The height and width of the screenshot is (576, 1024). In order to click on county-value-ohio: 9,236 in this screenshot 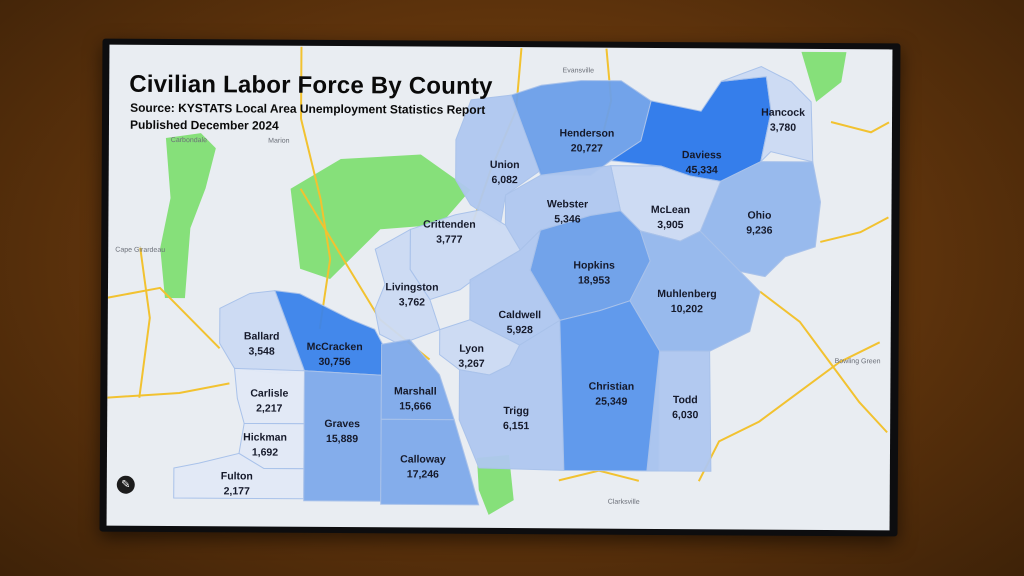, I will do `click(759, 231)`.